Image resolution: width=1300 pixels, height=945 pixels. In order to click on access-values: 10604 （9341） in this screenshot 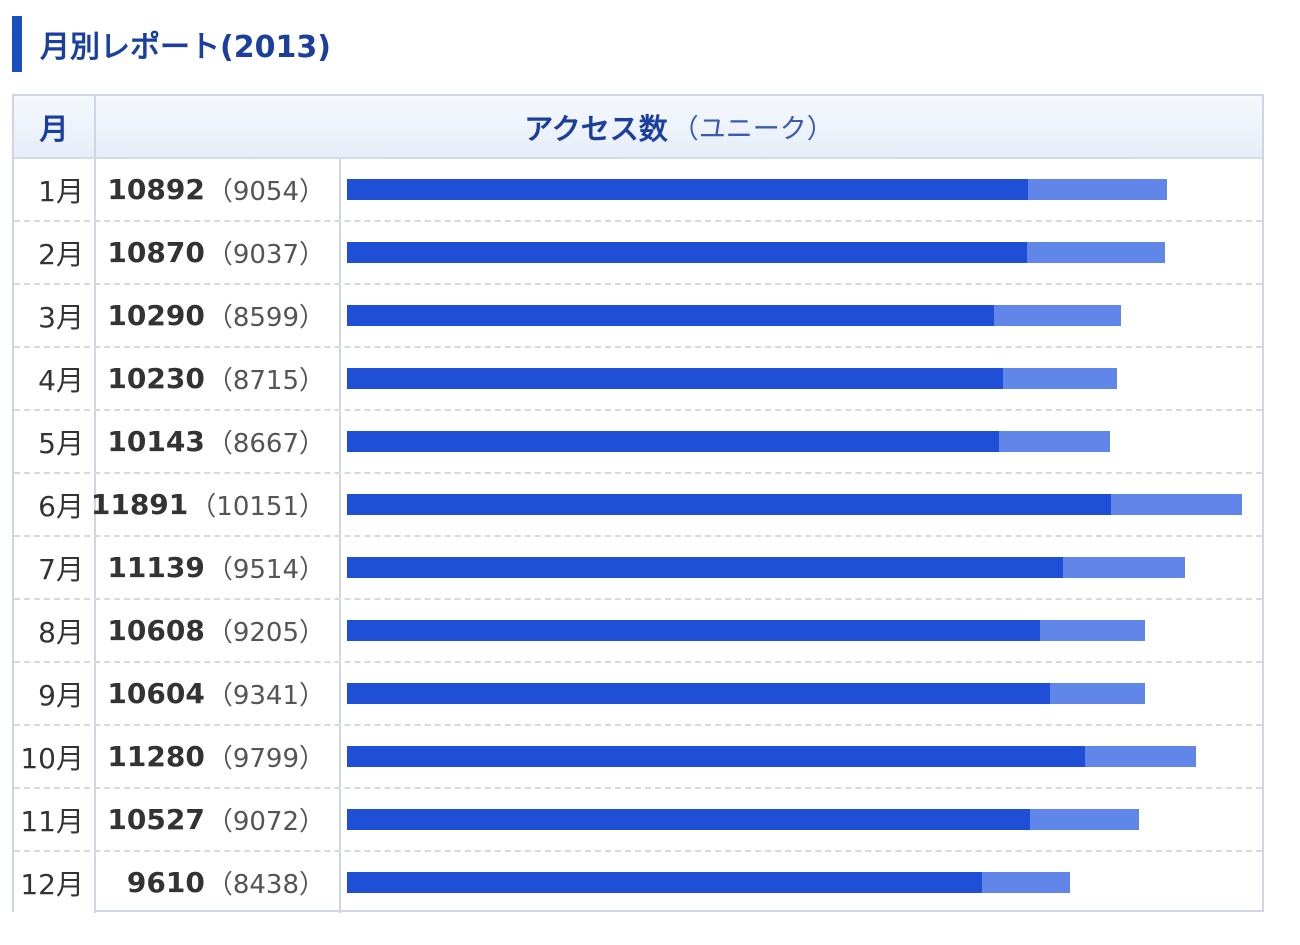, I will do `click(218, 693)`.